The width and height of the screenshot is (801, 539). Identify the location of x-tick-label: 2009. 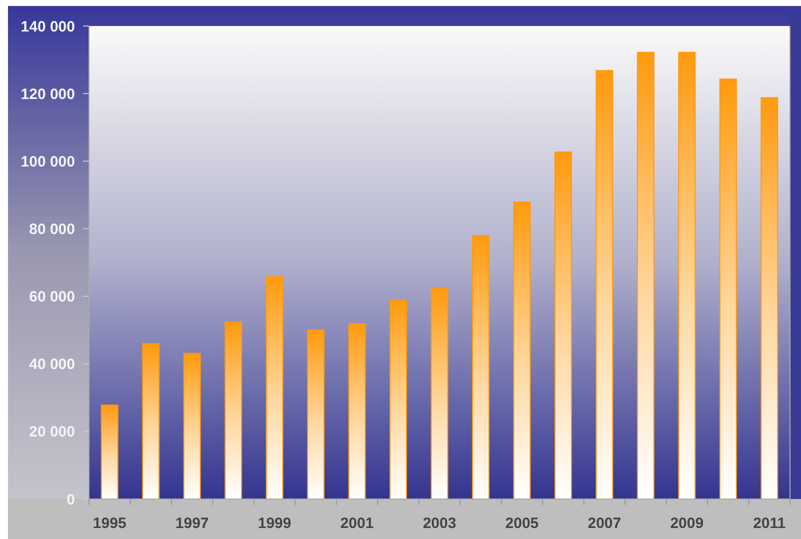
(687, 523).